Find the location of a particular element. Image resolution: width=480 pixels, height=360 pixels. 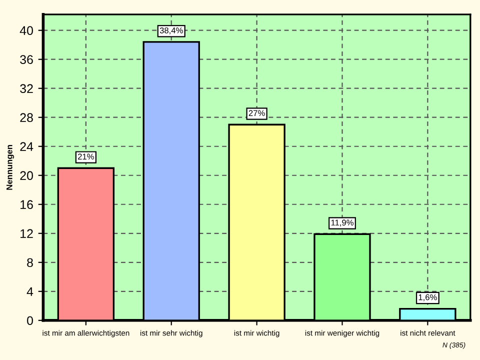

y-tick-label: 12 is located at coordinates (26, 233).